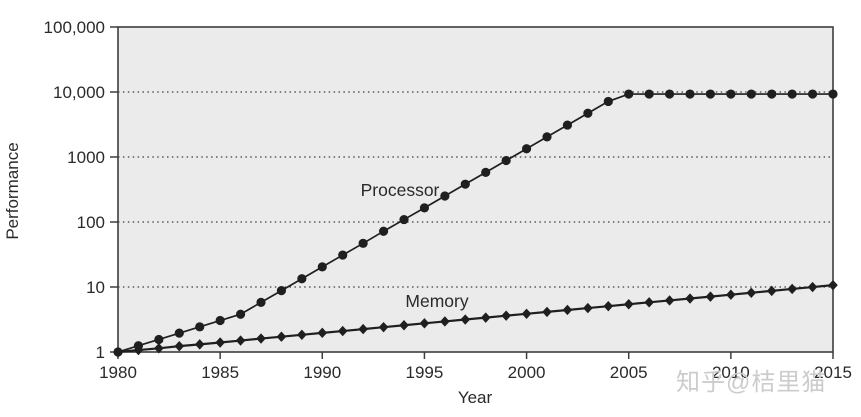  I want to click on watermark: 知乎@桔里猫, so click(751, 382).